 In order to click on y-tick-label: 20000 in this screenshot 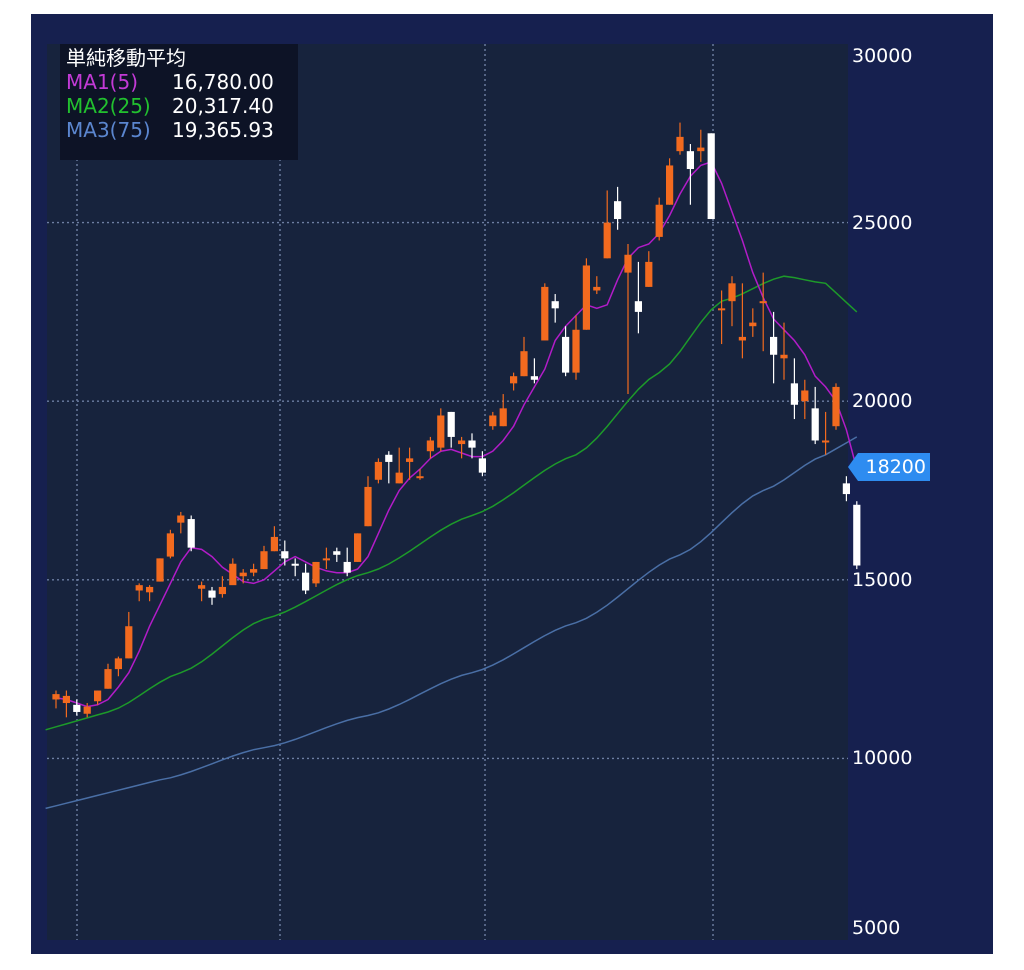, I will do `click(882, 401)`.